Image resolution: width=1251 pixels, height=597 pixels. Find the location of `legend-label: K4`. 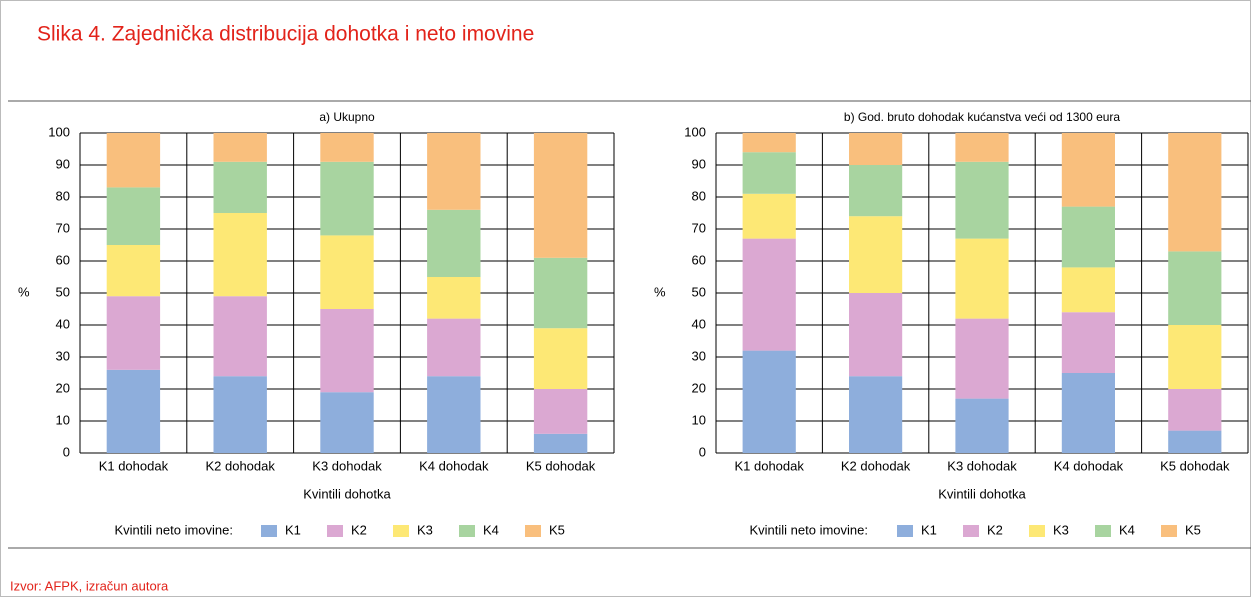

legend-label: K4 is located at coordinates (1127, 529).